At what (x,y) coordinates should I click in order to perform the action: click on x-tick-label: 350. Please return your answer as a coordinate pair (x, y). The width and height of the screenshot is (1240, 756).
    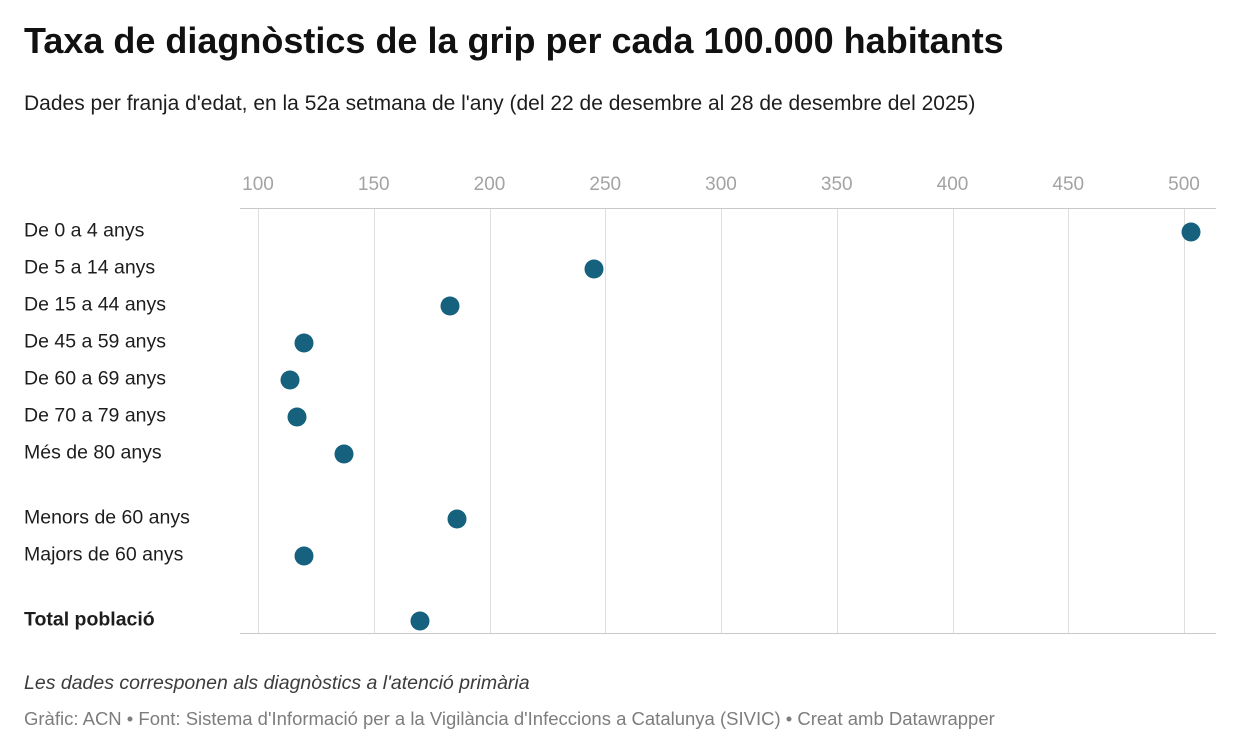
    Looking at the image, I should click on (836, 184).